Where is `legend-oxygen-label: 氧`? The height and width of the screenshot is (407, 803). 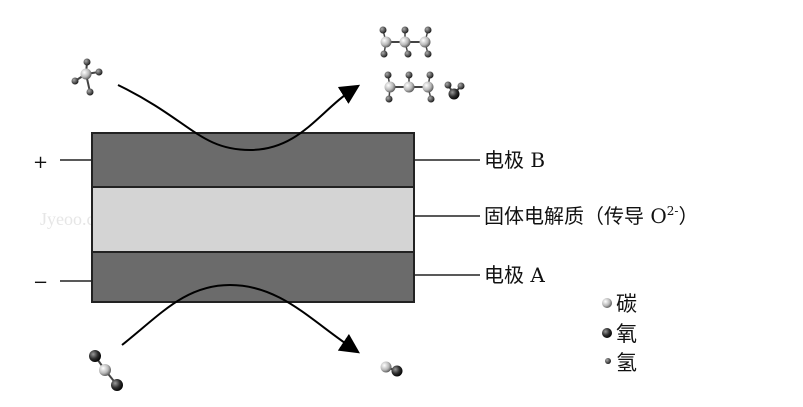
legend-oxygen-label: 氧 is located at coordinates (626, 334).